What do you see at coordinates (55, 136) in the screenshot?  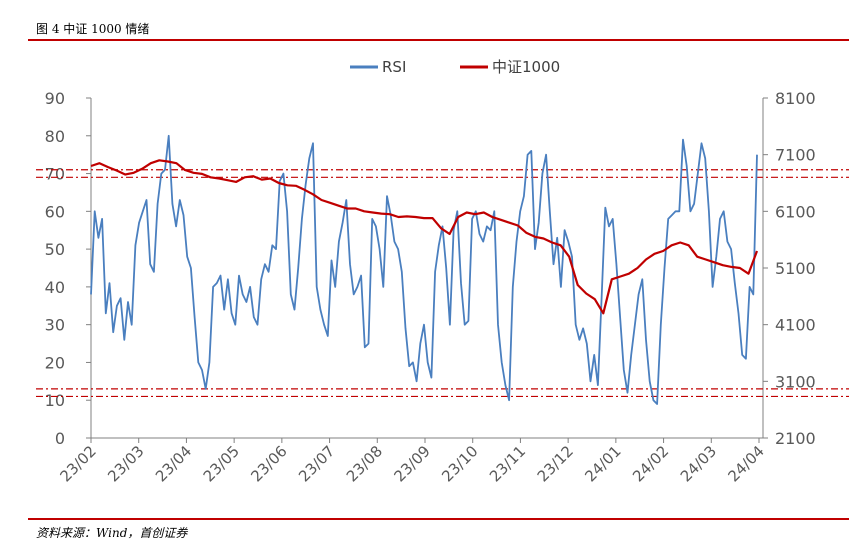 I see `left-tick-label: 80` at bounding box center [55, 136].